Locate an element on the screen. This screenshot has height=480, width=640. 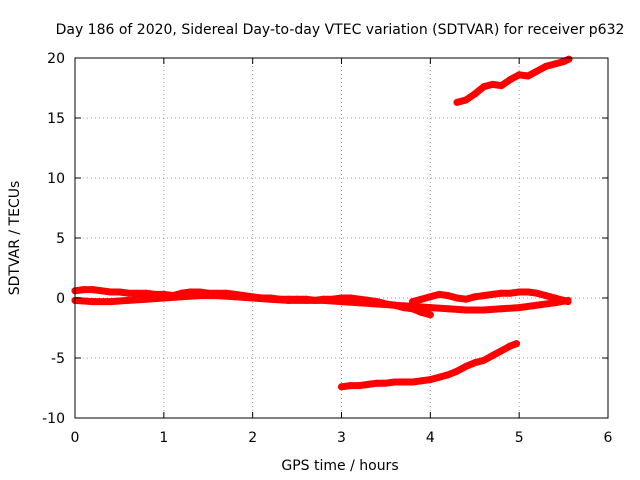
x-tick-label: 0 is located at coordinates (75, 438).